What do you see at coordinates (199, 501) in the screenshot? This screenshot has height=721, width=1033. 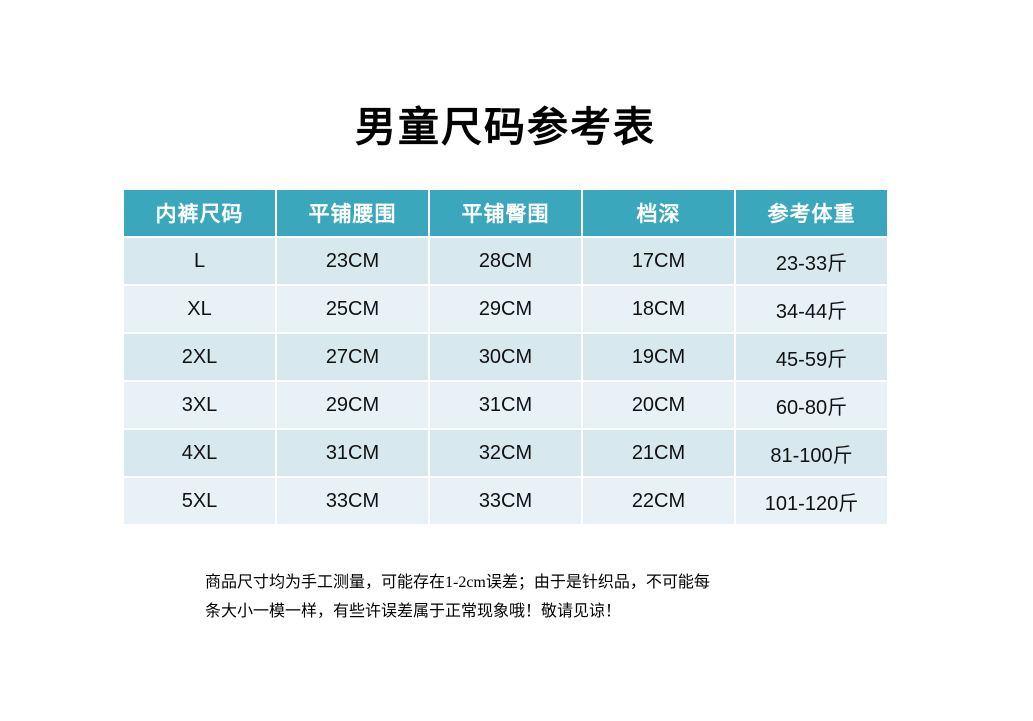 I see `table-cell: 5XL` at bounding box center [199, 501].